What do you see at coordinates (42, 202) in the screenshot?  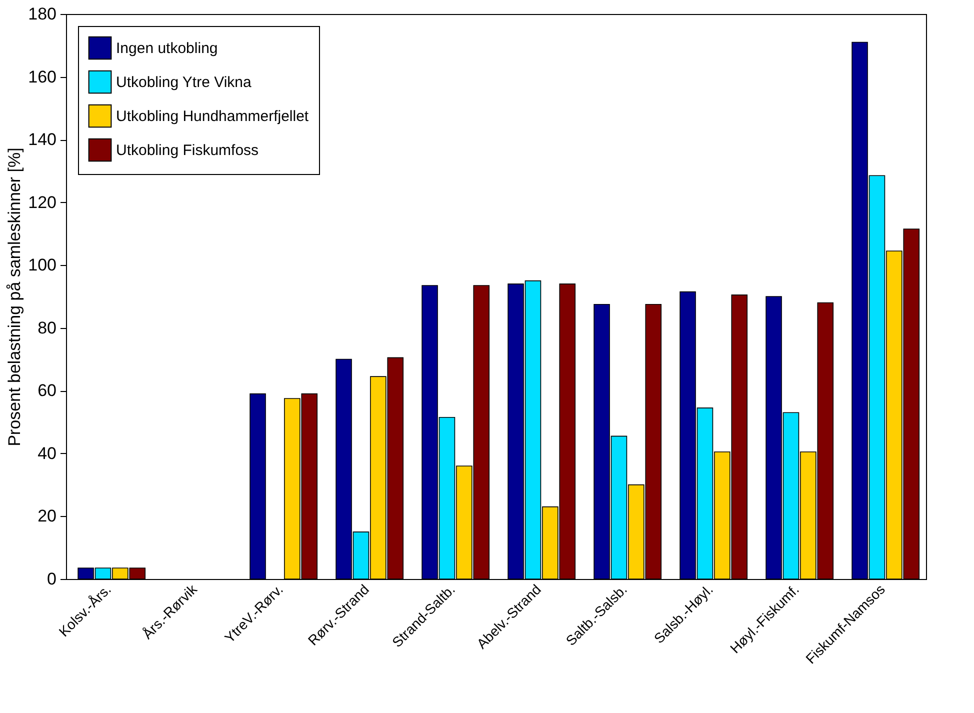 I see `y-tick-label: 120` at bounding box center [42, 202].